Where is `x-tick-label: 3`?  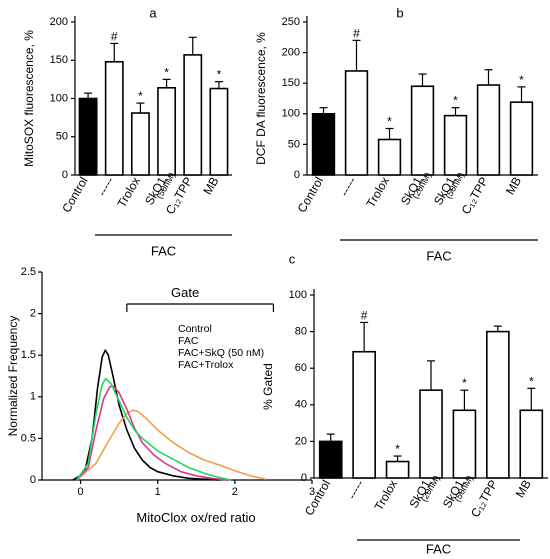
x-tick-label: 3 is located at coordinates (312, 492).